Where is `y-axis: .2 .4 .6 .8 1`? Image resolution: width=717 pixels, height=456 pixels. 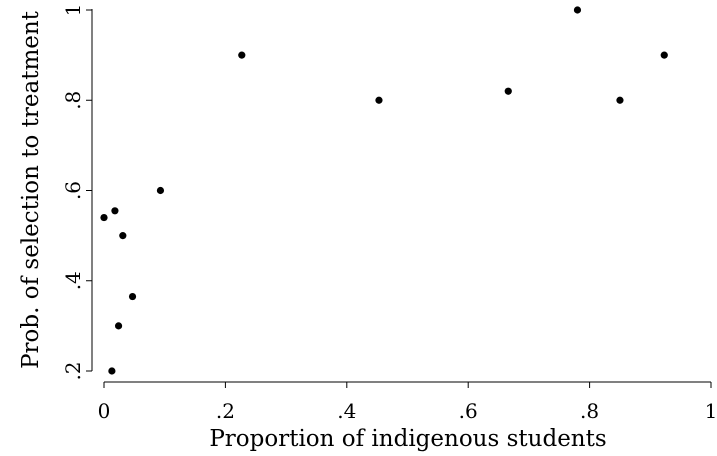
y-axis: .2 .4 .6 .8 1 is located at coordinates (77, 192).